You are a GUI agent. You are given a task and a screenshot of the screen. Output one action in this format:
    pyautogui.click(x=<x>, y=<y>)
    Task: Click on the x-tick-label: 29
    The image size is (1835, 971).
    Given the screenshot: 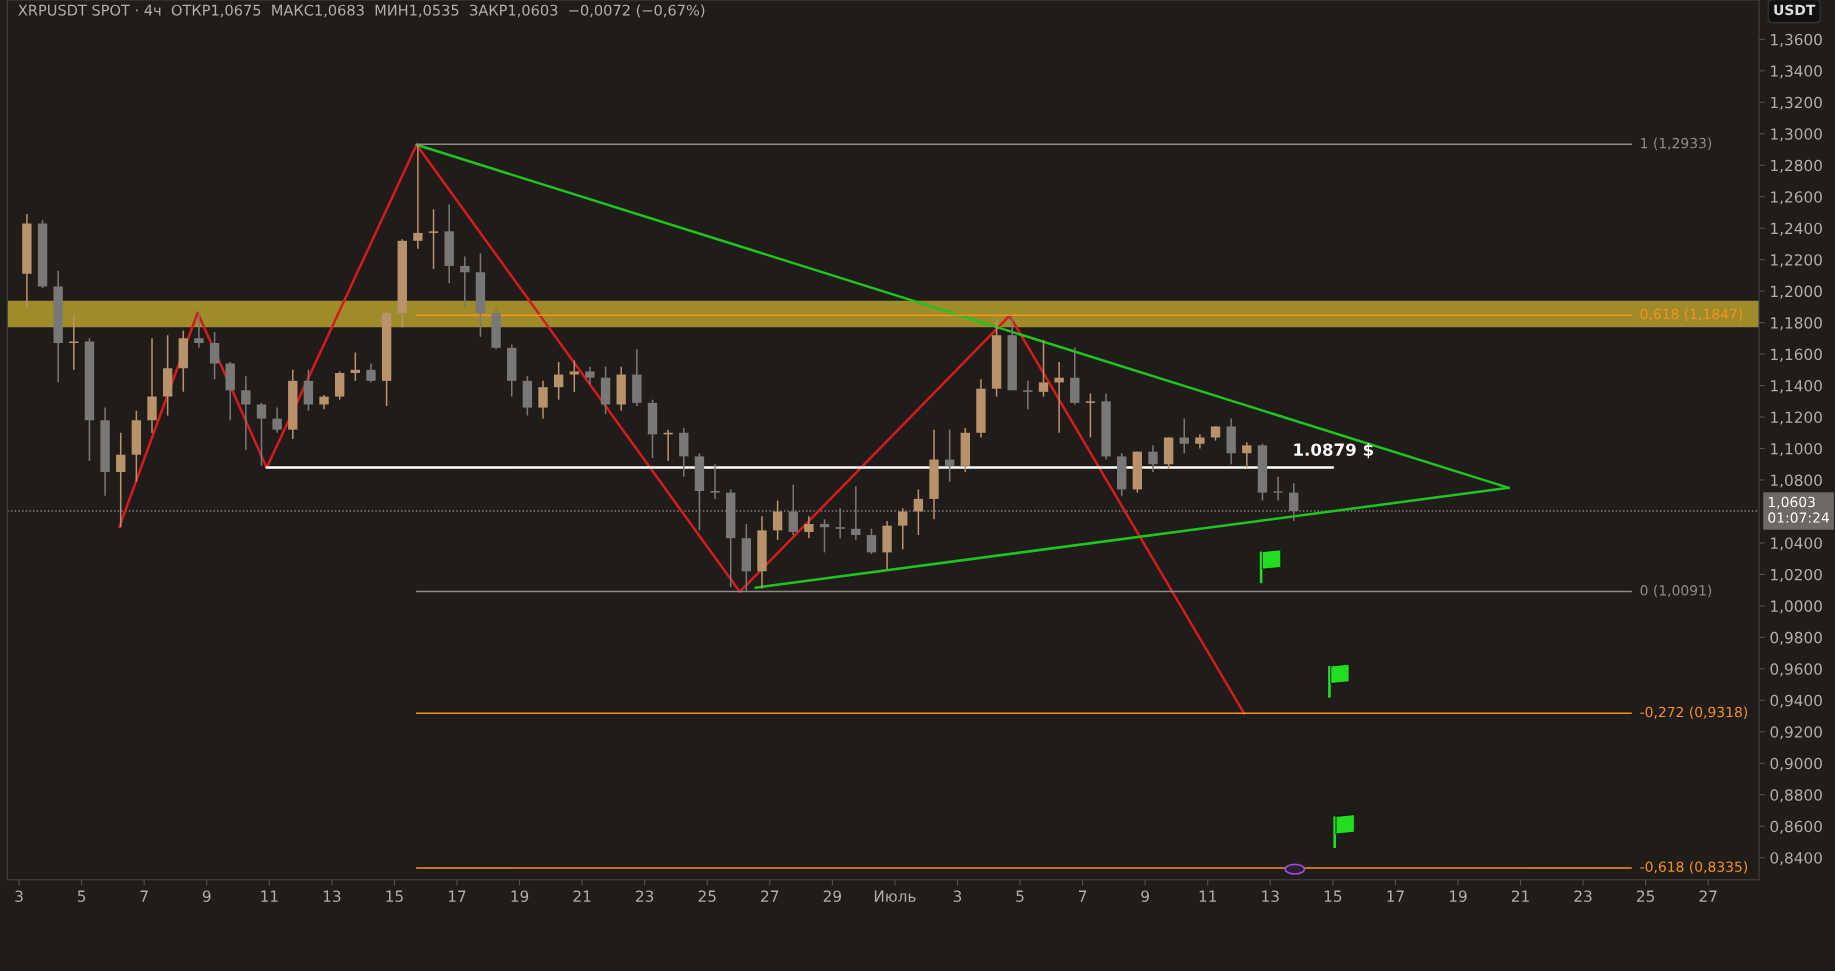 What is the action you would take?
    pyautogui.click(x=832, y=896)
    